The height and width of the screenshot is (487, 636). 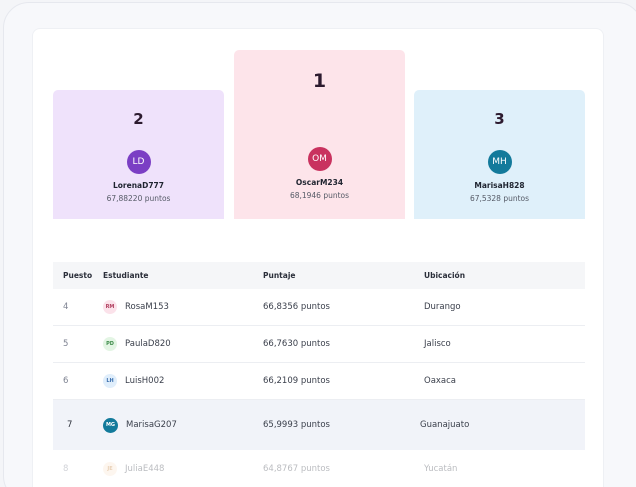 What do you see at coordinates (66, 344) in the screenshot?
I see `row-rank: 5` at bounding box center [66, 344].